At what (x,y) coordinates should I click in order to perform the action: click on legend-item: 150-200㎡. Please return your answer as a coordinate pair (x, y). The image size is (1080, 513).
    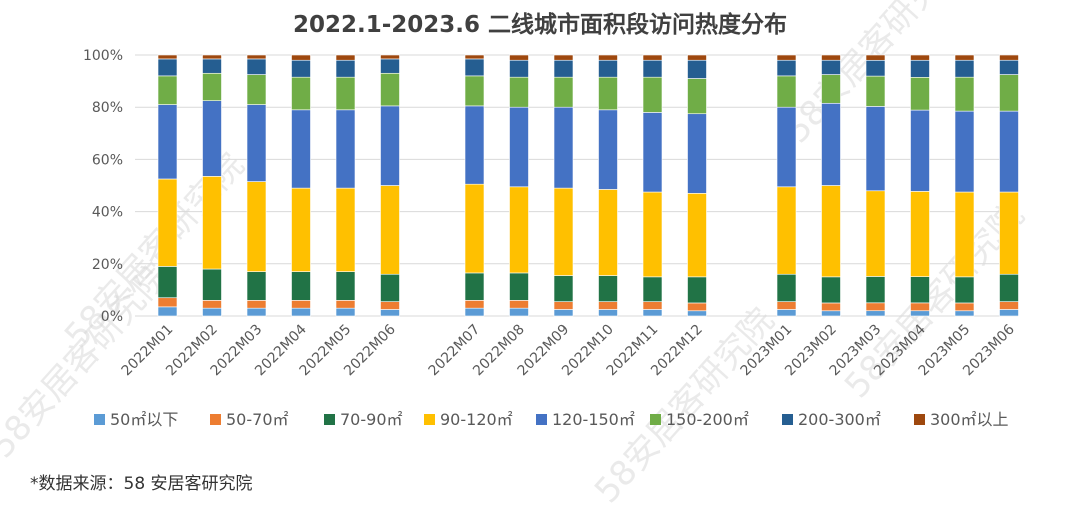
    Looking at the image, I should click on (699, 419).